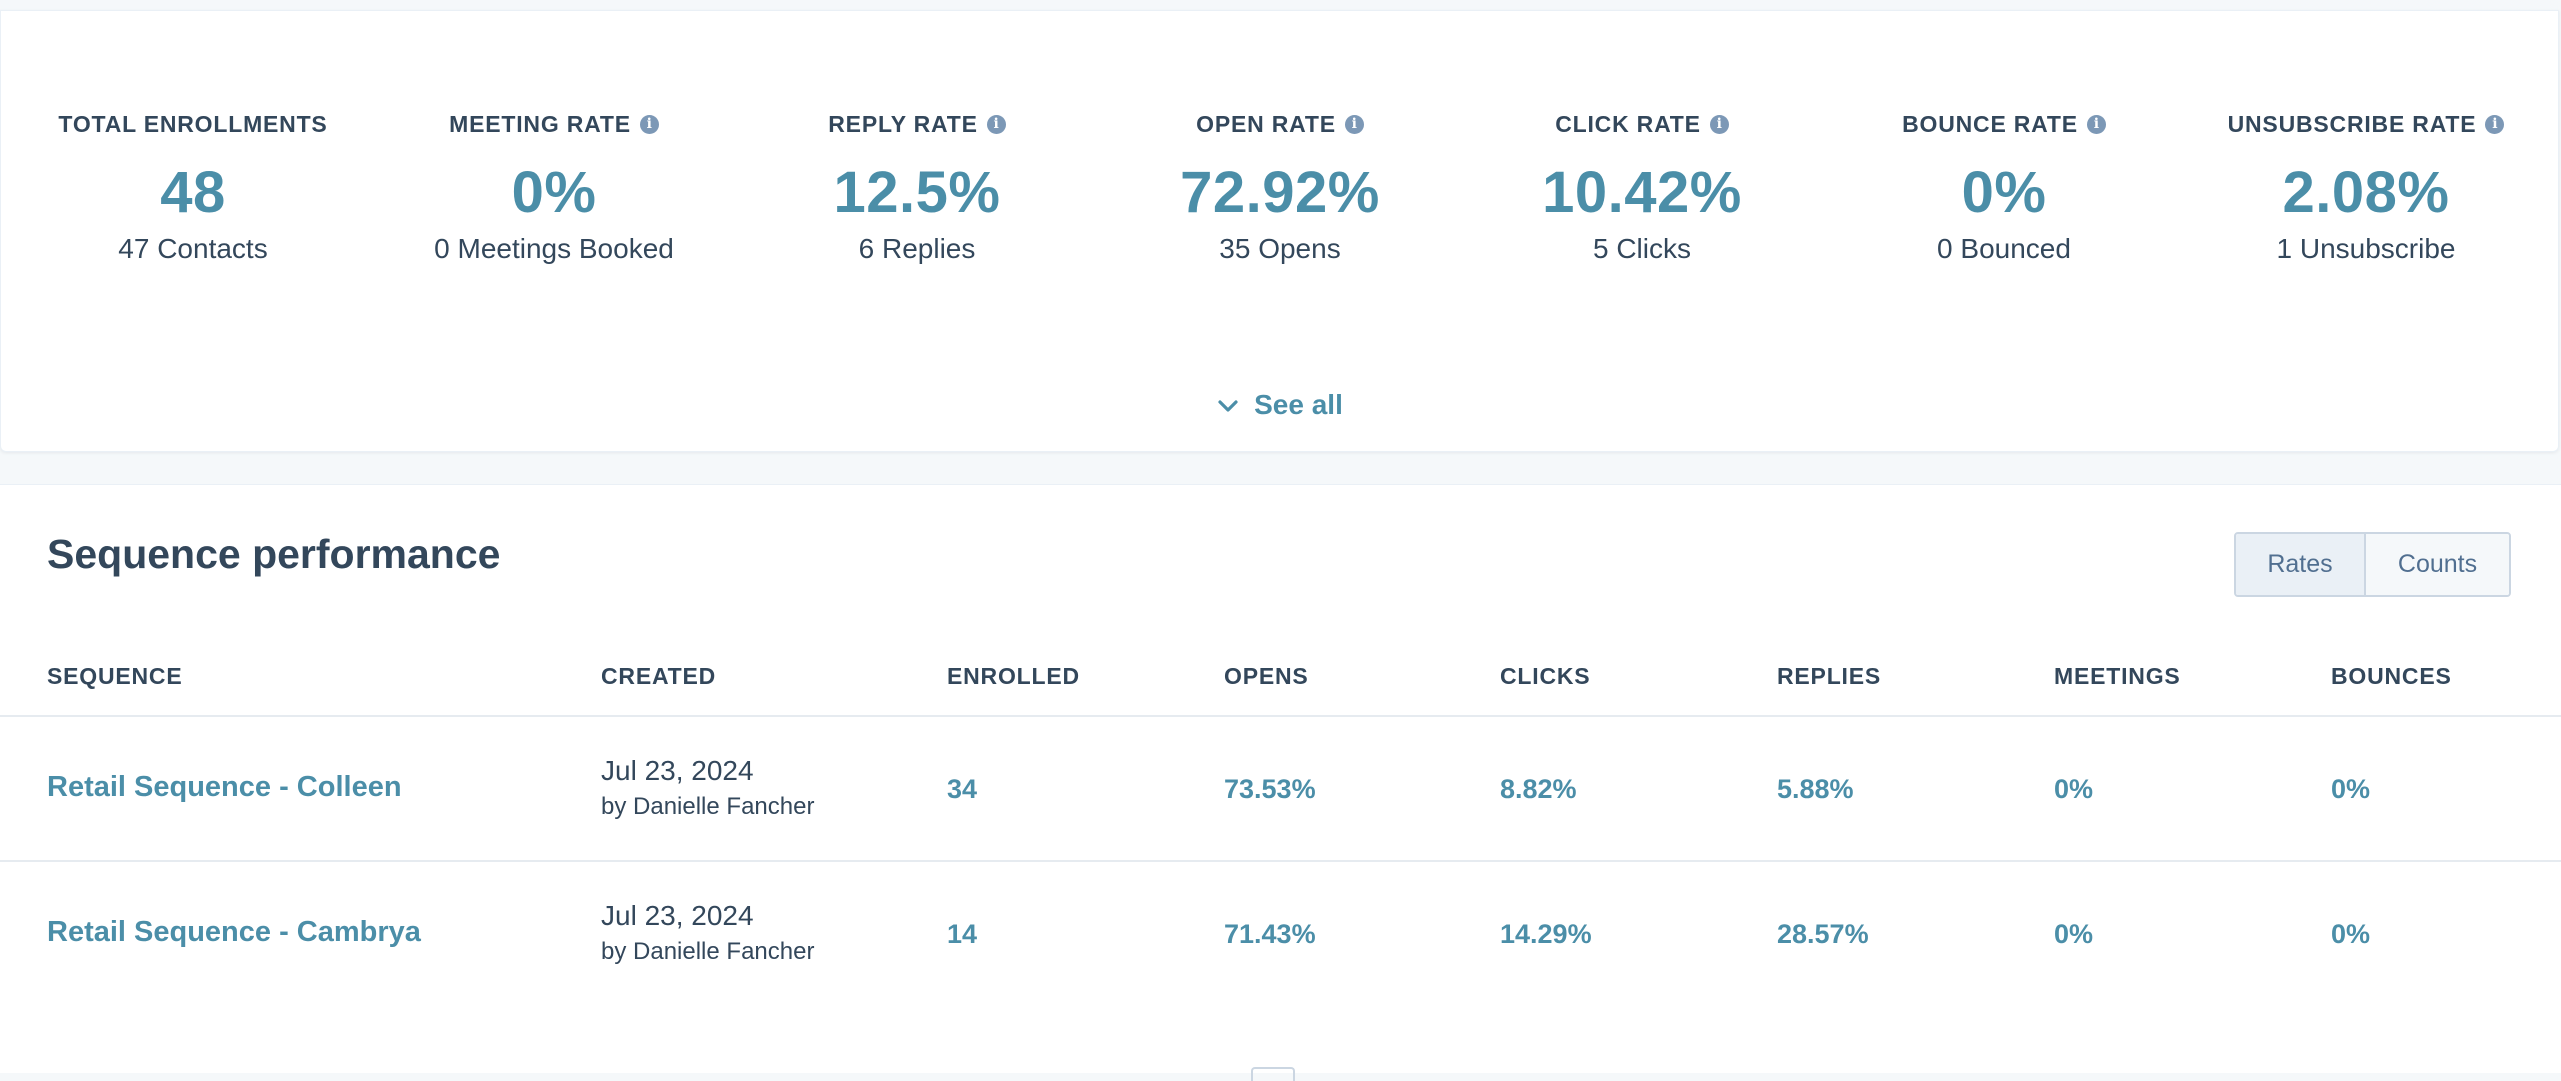  Describe the element at coordinates (917, 124) in the screenshot. I see `metric-label: REPLY RATE i` at that location.